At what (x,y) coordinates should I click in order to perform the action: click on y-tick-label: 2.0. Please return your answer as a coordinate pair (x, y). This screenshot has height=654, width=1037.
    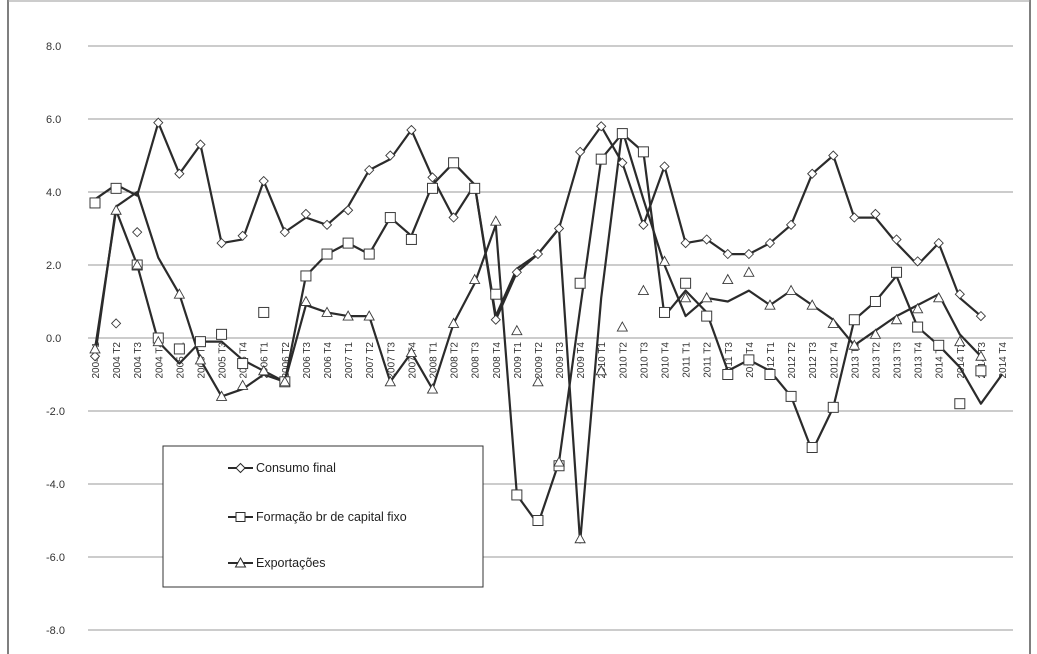
    Looking at the image, I should click on (53, 266).